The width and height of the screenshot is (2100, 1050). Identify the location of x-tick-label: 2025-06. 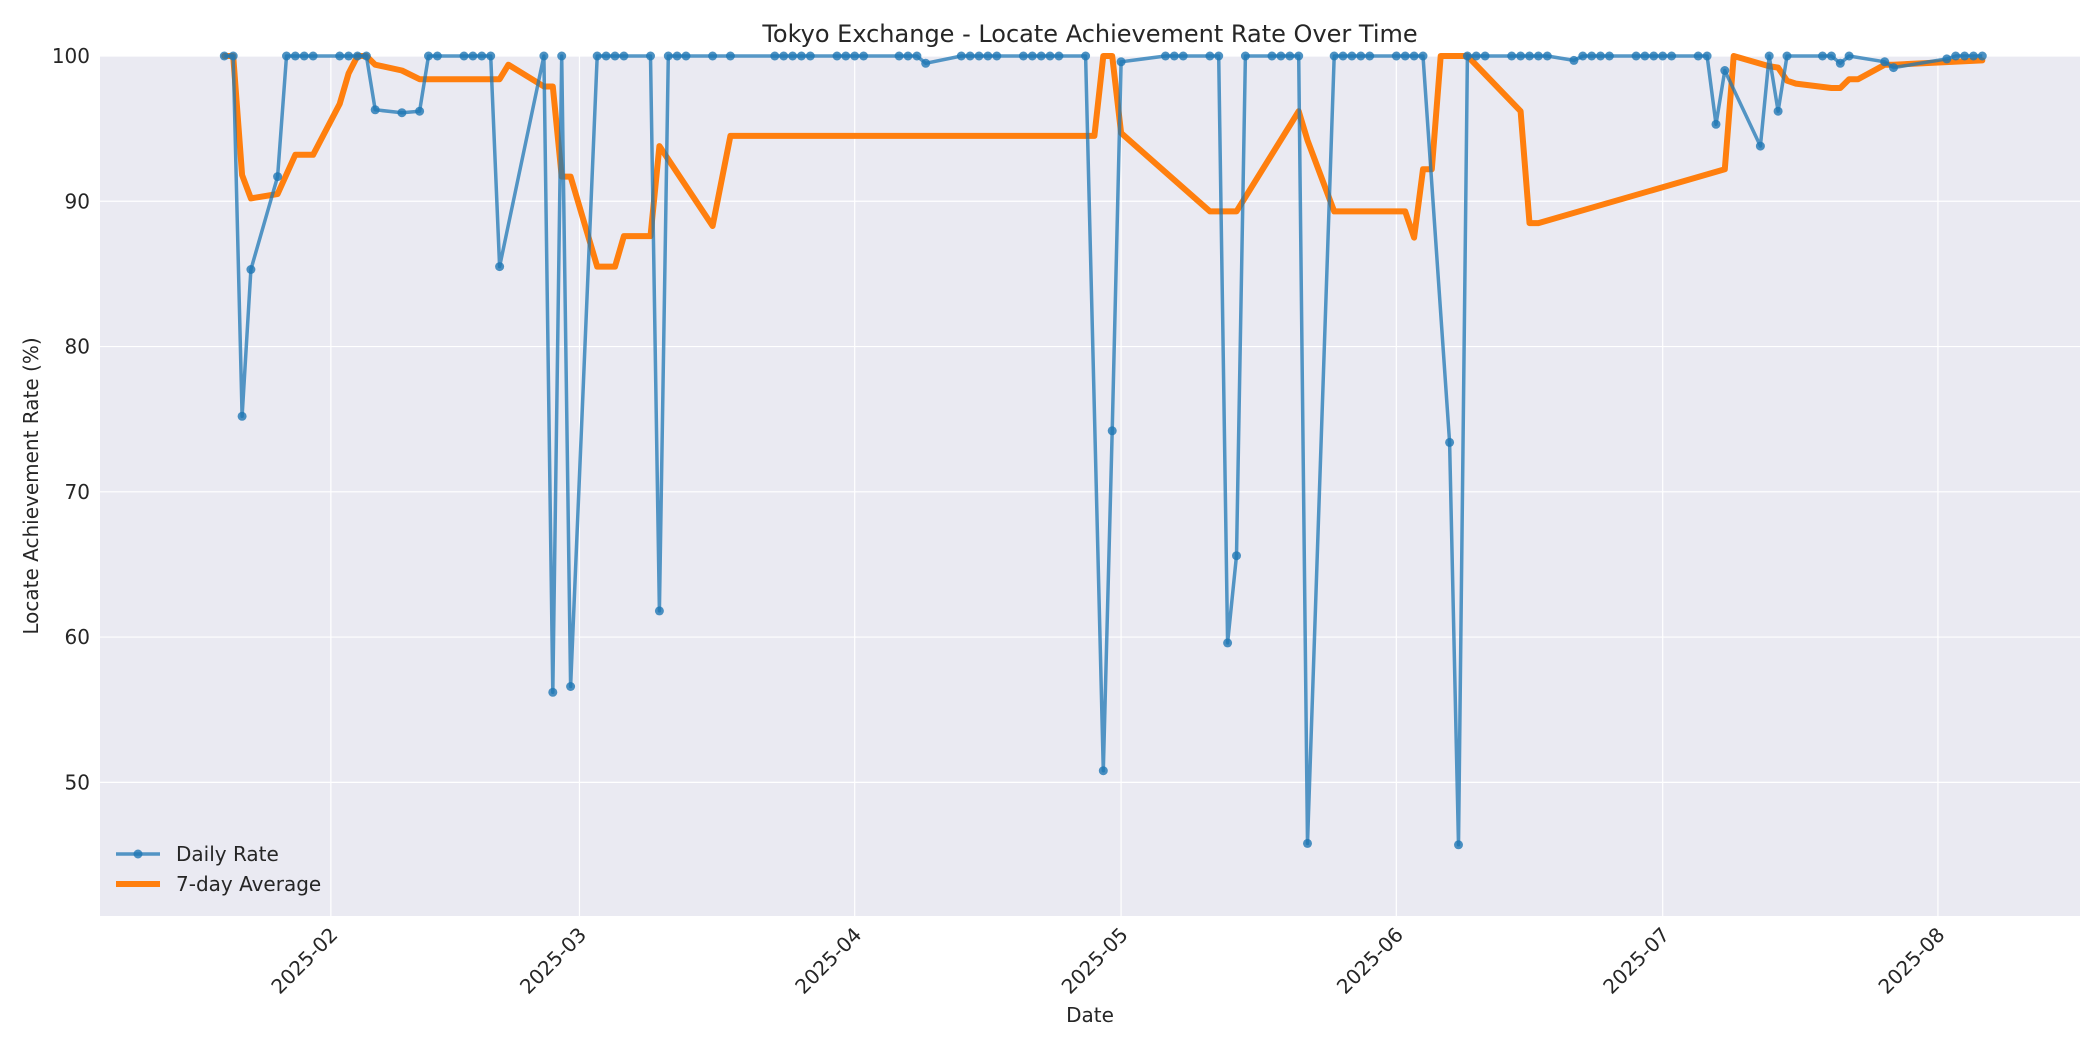
(1370, 961).